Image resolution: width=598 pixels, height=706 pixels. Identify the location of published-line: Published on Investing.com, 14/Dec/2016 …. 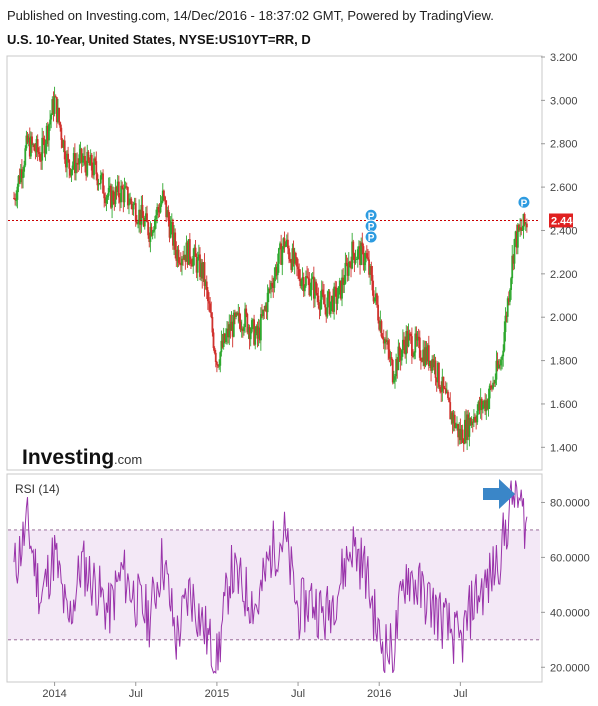
(250, 15).